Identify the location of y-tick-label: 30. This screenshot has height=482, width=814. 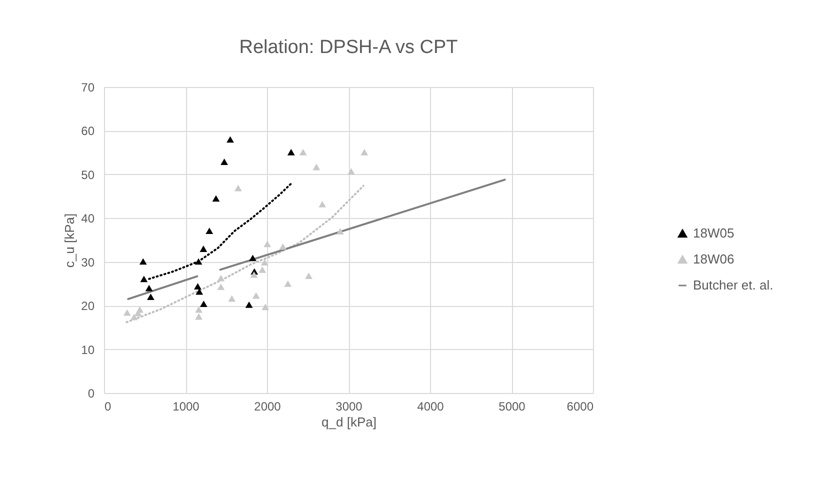
(88, 262).